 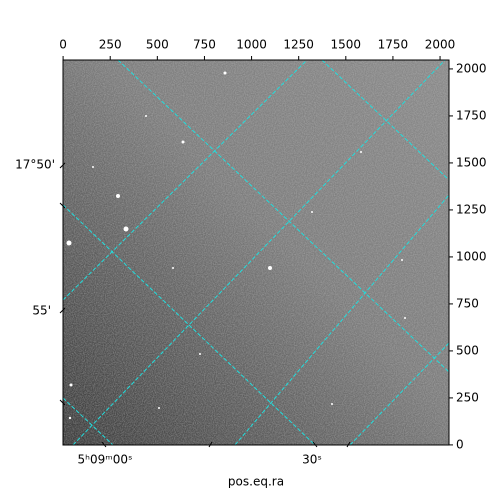 What do you see at coordinates (467, 350) in the screenshot?
I see `y-tick-label: 500` at bounding box center [467, 350].